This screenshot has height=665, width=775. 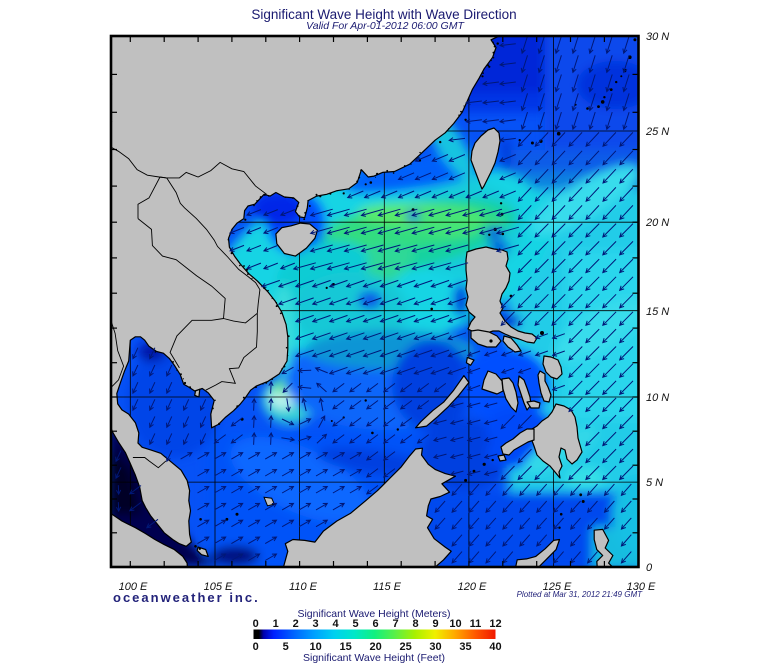 I want to click on svg-text: 30 N, so click(x=657, y=37).